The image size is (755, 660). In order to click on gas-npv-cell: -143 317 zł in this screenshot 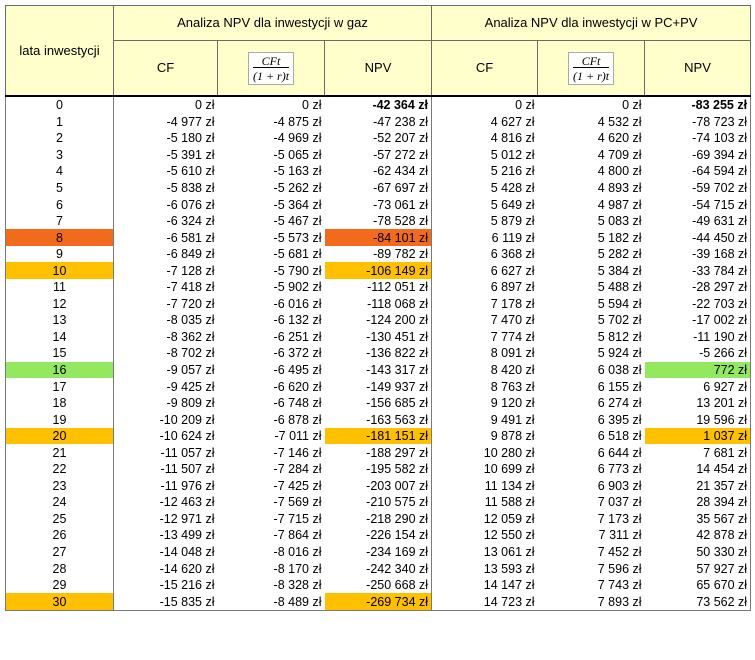, I will do `click(397, 370)`.